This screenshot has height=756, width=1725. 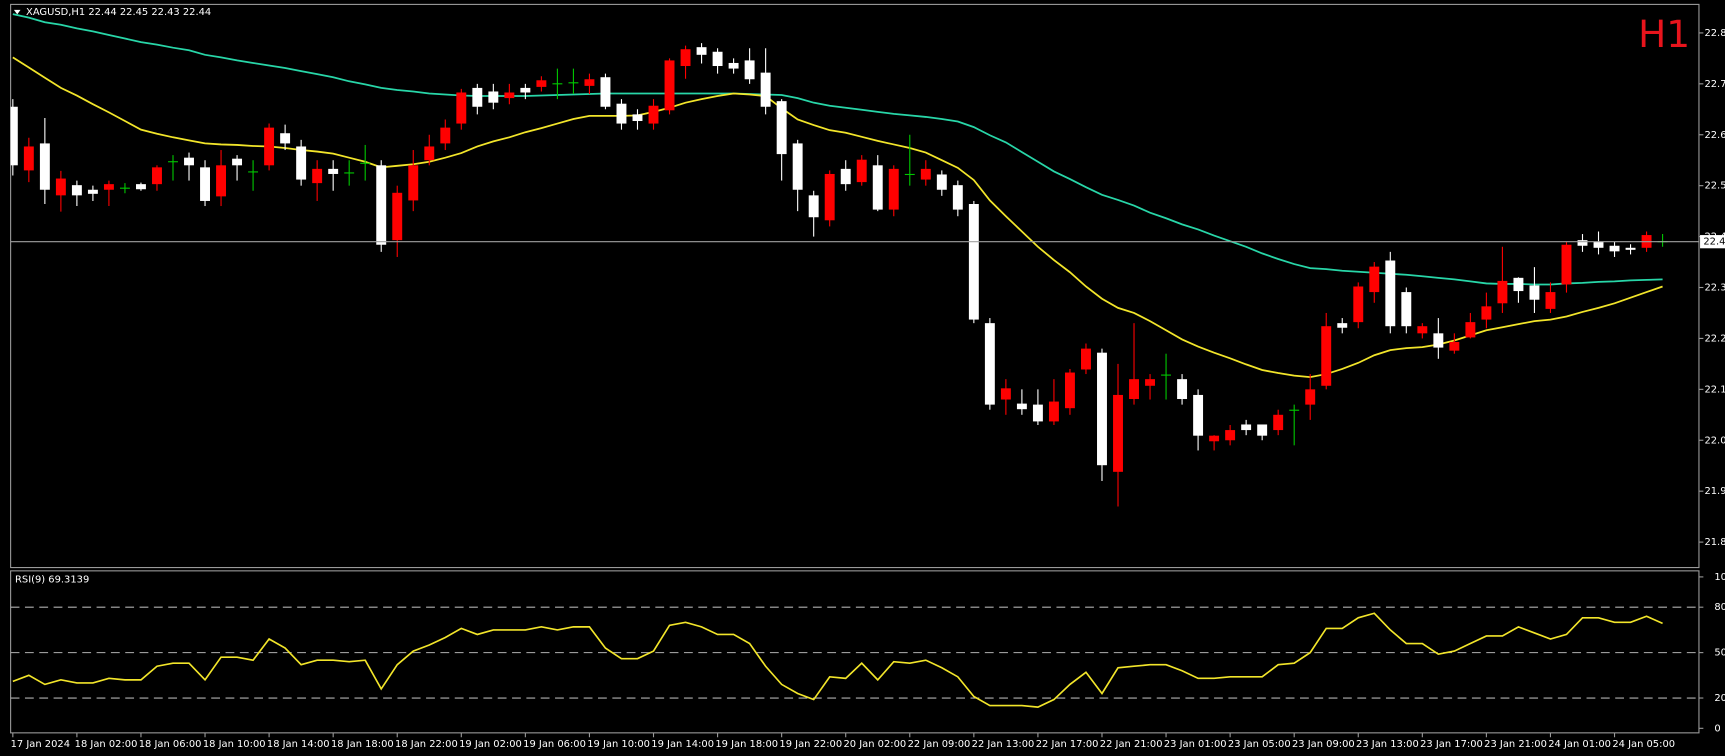 What do you see at coordinates (490, 744) in the screenshot?
I see `x-tick-label: 19 Jan 02:00` at bounding box center [490, 744].